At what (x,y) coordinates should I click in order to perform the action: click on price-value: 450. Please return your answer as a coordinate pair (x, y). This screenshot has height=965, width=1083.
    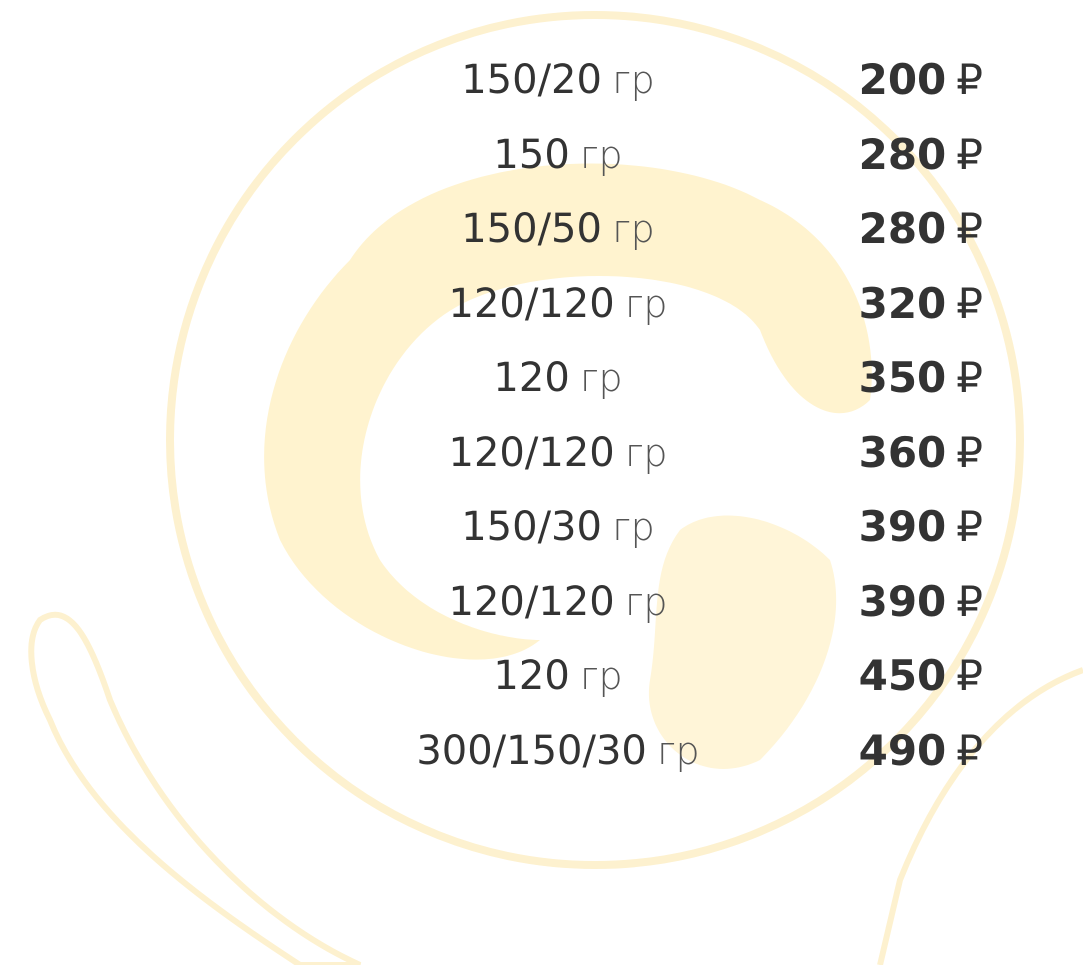
    Looking at the image, I should click on (902, 675).